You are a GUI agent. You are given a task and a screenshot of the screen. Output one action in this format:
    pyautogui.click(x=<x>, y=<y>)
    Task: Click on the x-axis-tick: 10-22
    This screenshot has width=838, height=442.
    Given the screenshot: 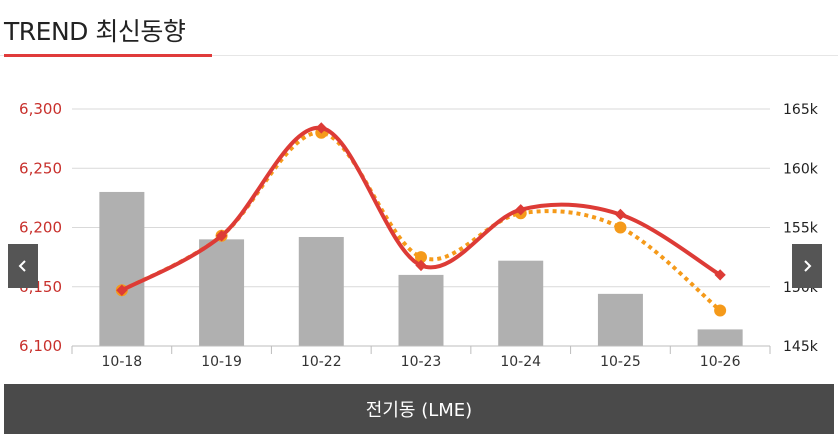 What is the action you would take?
    pyautogui.click(x=321, y=362)
    